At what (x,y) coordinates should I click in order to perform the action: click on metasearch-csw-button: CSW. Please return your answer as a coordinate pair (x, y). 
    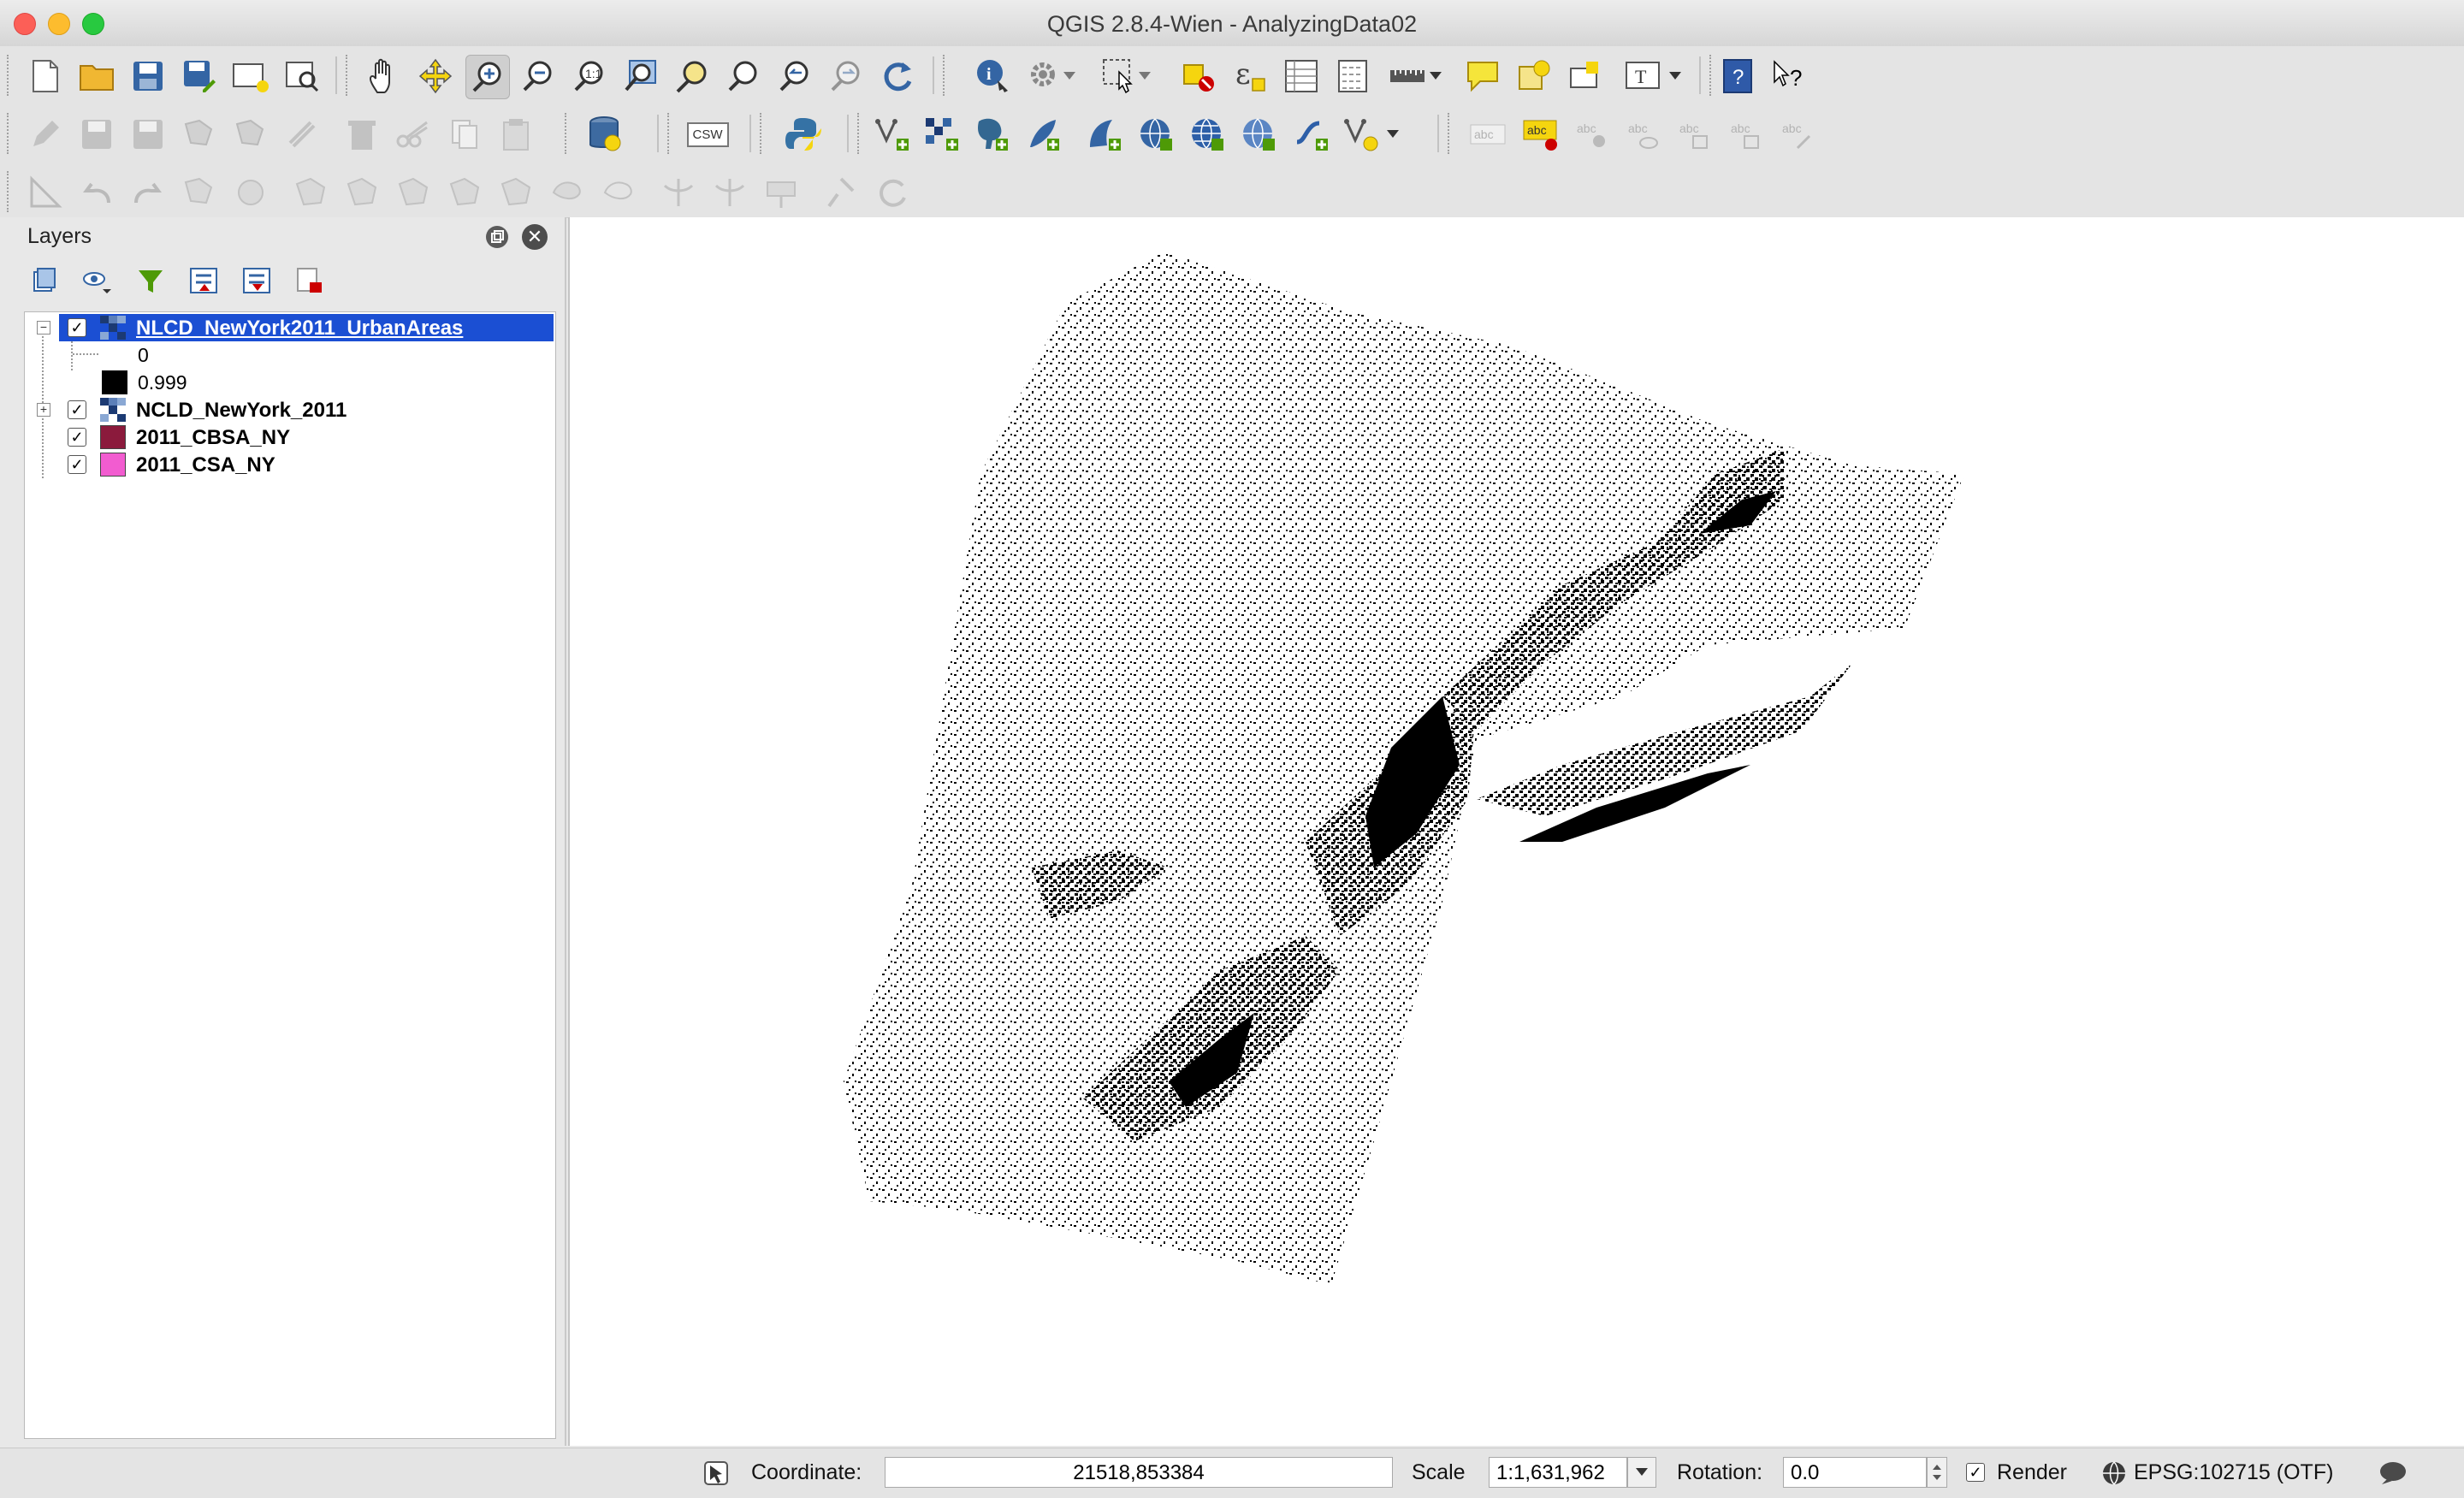
    Looking at the image, I should click on (707, 135).